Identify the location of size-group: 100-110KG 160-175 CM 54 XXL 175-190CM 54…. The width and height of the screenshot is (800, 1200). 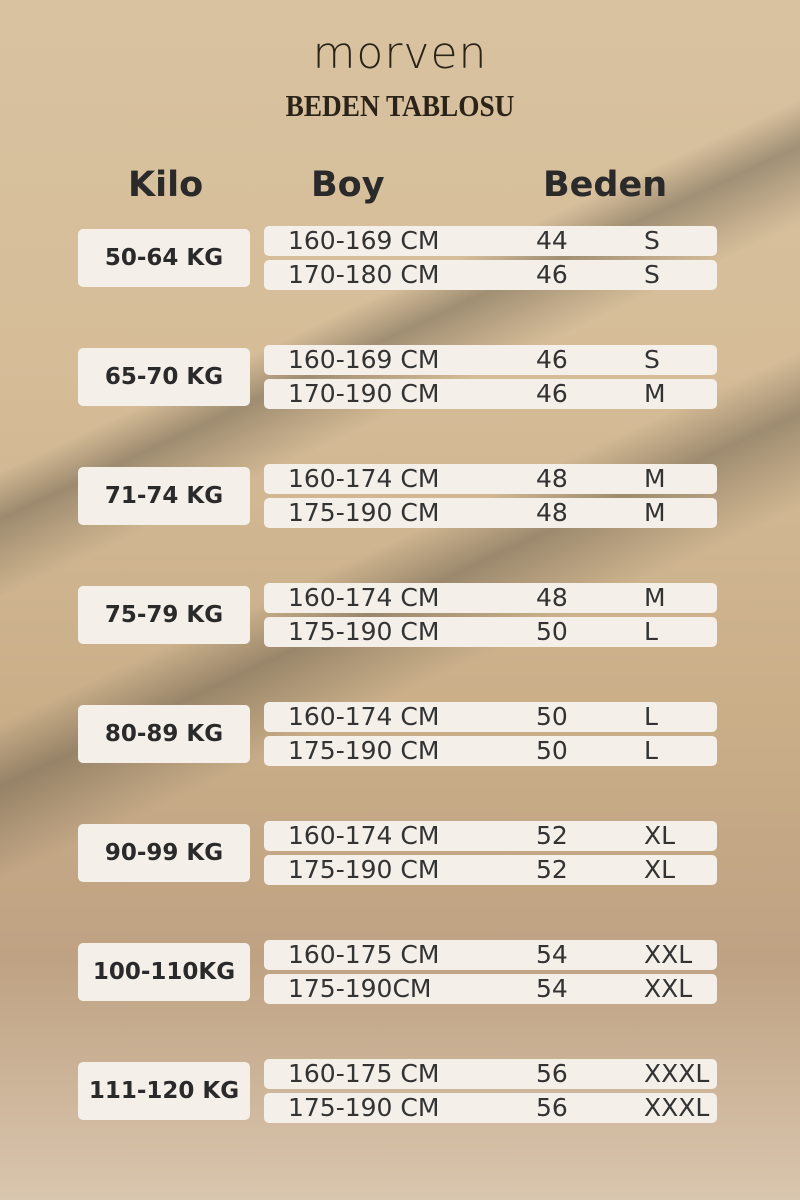
(397, 973).